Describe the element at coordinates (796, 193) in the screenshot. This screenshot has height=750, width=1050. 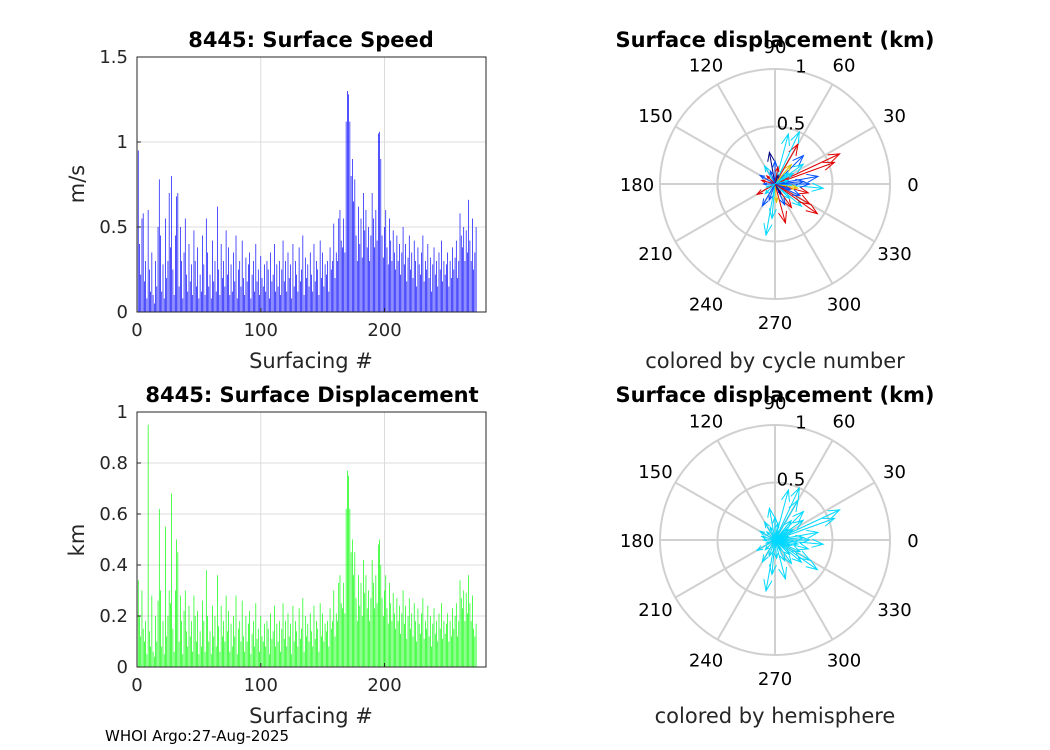
I see `polar-cycle-arrow-head` at that location.